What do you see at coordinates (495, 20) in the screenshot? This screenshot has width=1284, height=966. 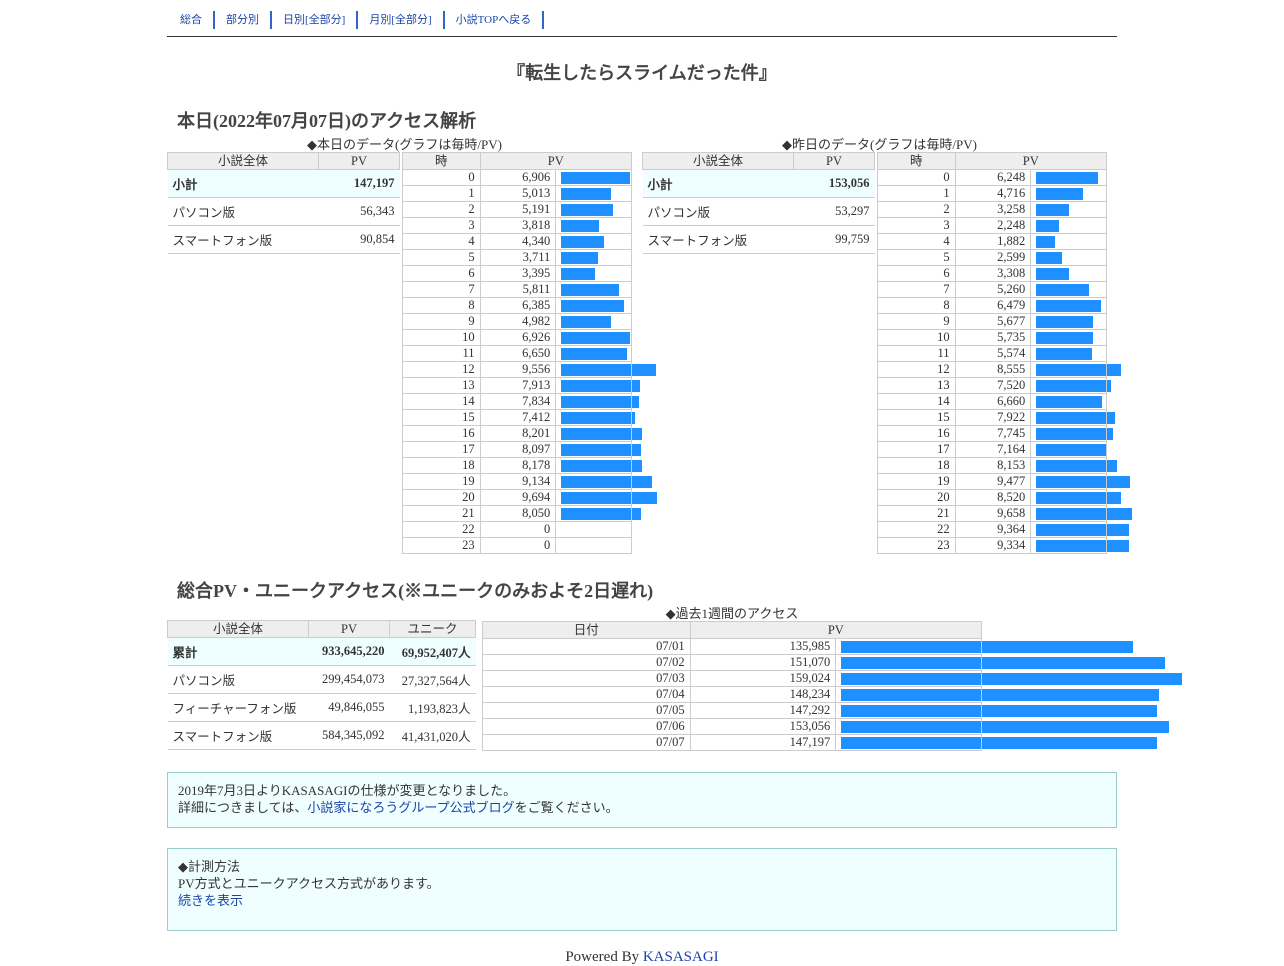 I see `nav-link: 小説TOPへ戻る` at bounding box center [495, 20].